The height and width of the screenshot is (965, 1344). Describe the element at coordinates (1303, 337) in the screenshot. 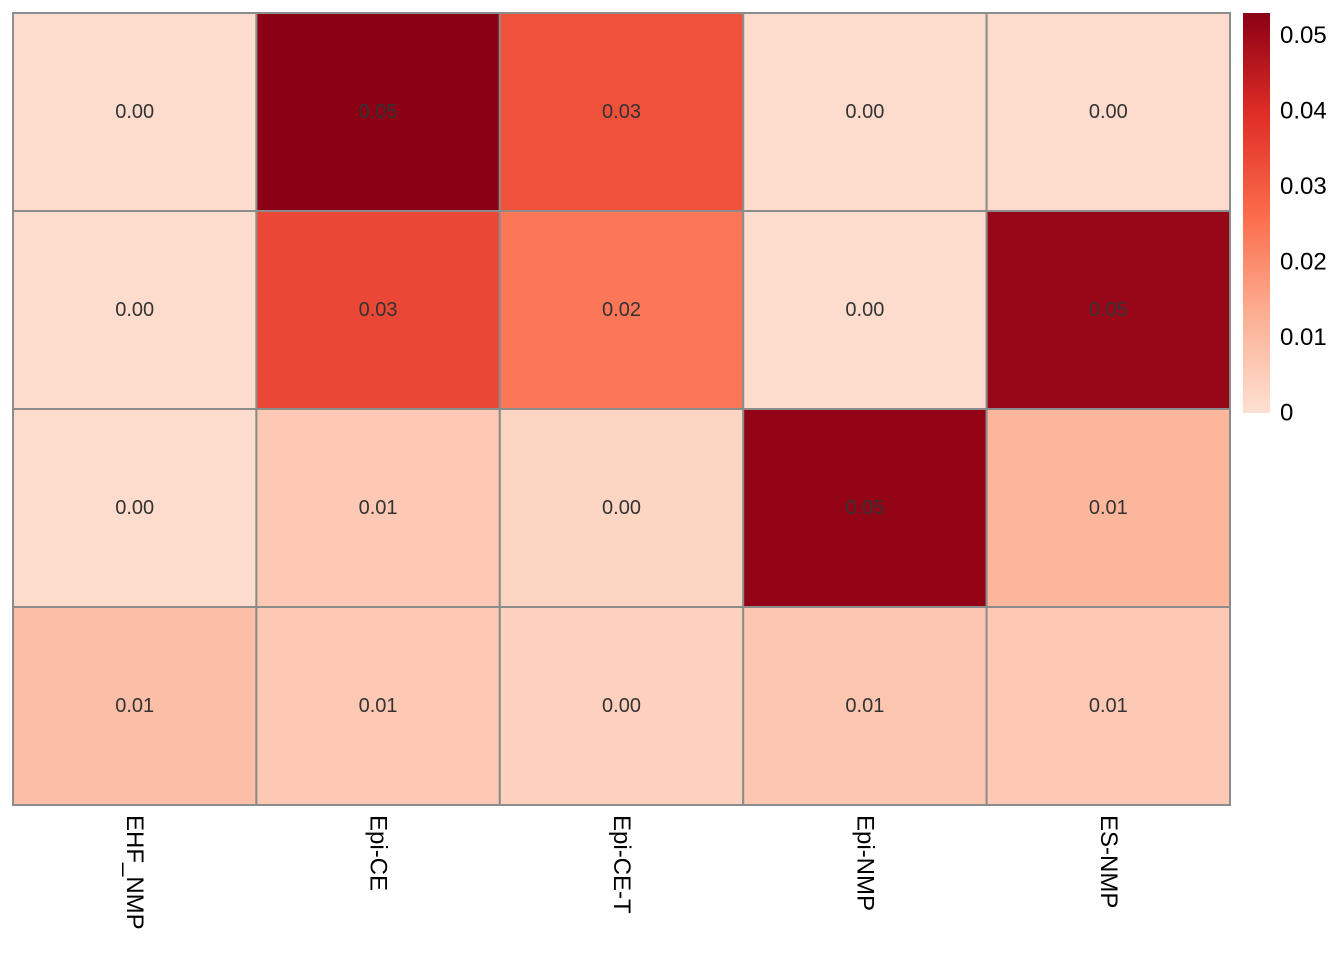

I see `colorbar-tick-label: 0.01` at that location.